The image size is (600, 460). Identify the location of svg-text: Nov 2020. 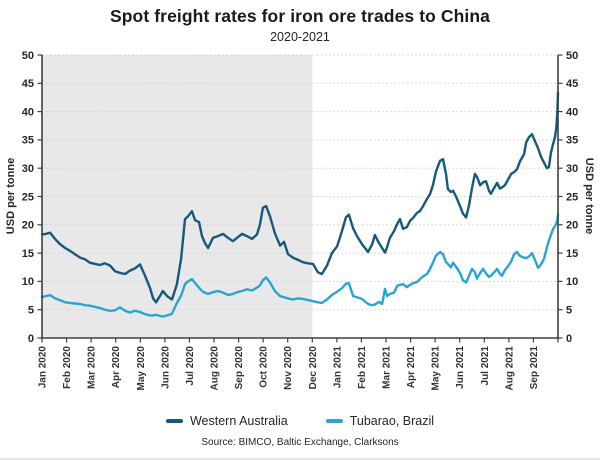
(288, 368).